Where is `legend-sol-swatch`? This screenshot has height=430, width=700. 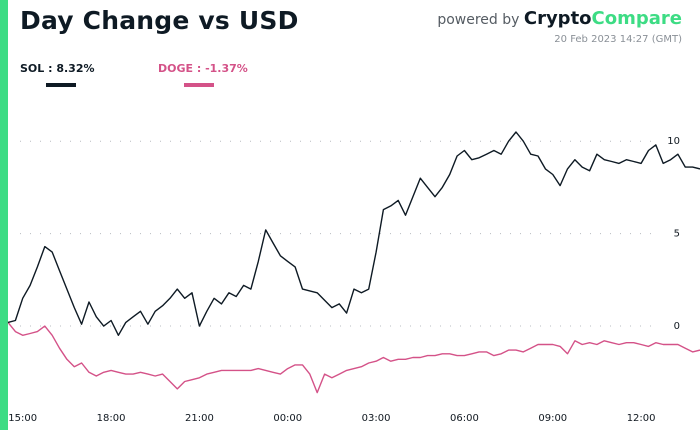 legend-sol-swatch is located at coordinates (61, 85).